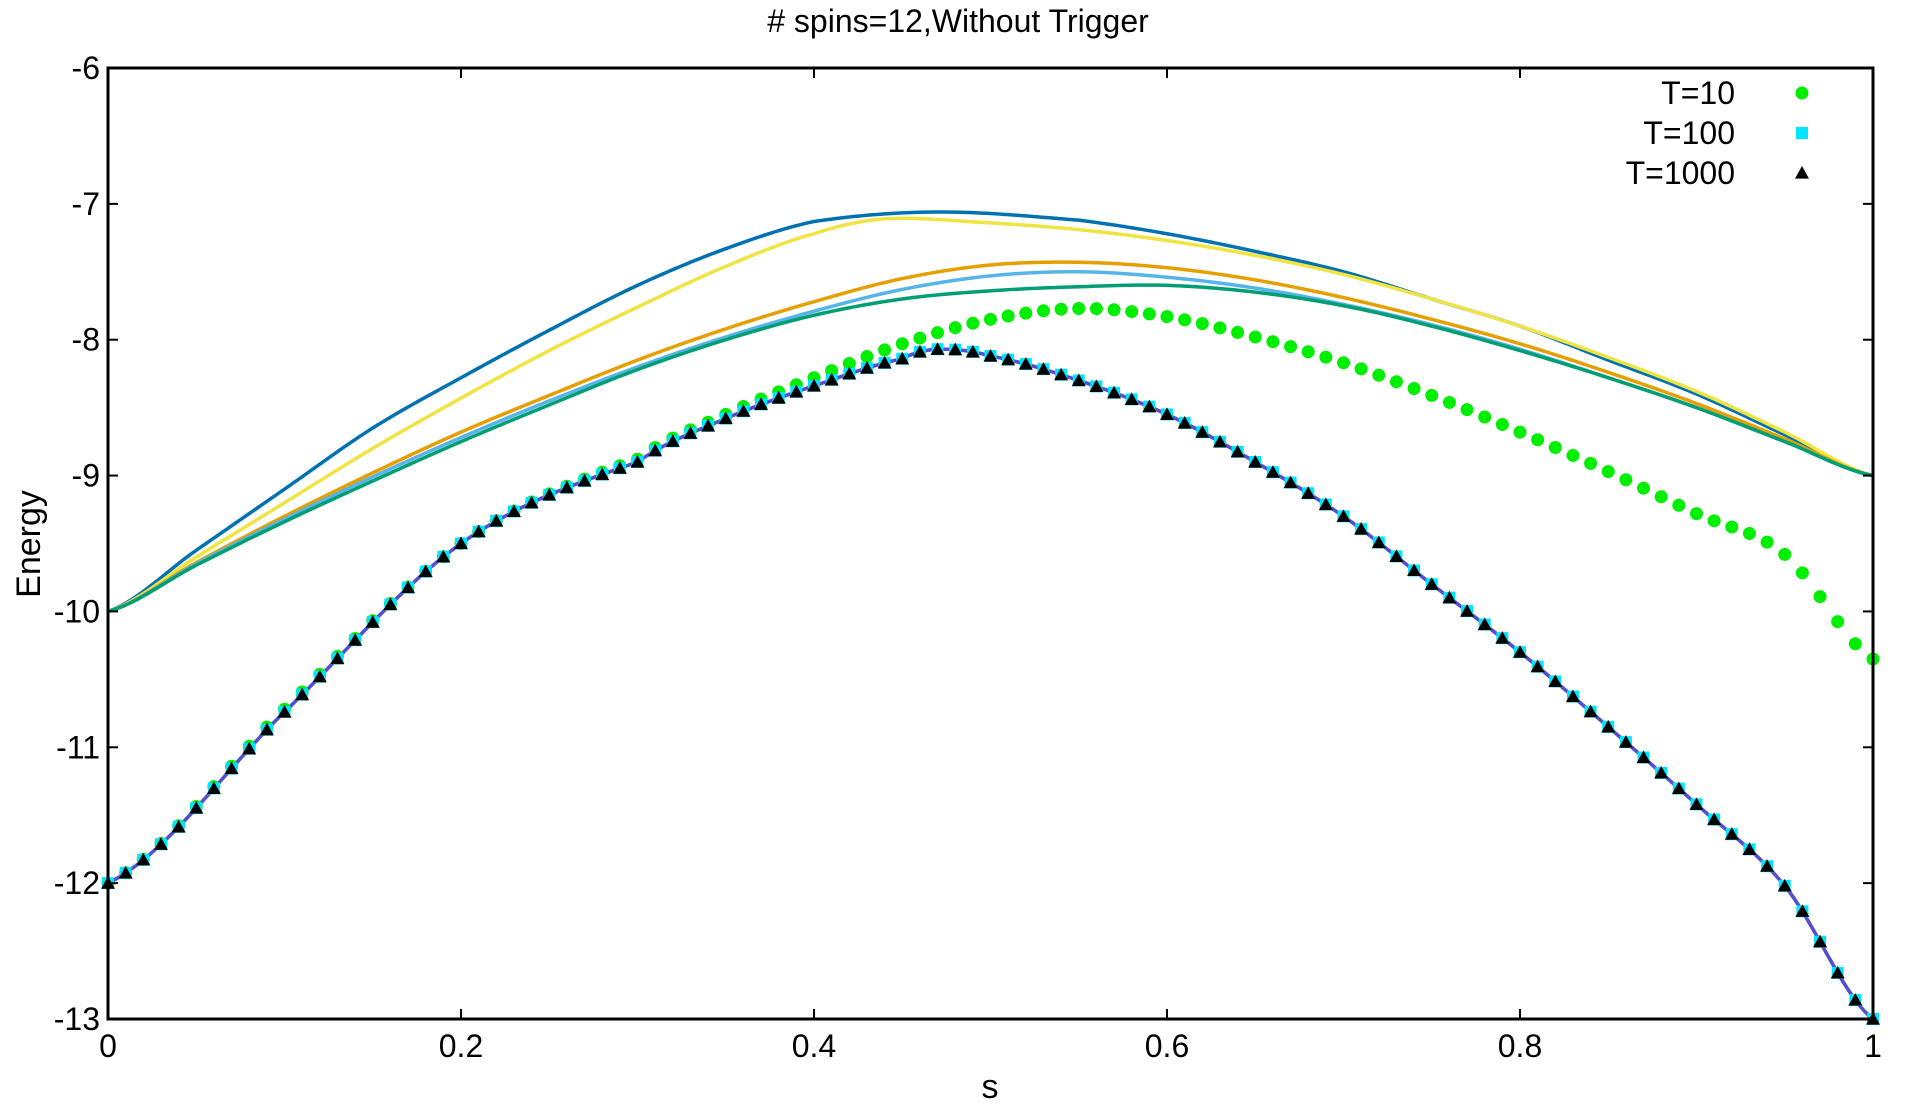 The width and height of the screenshot is (1916, 1106). What do you see at coordinates (990, 1087) in the screenshot?
I see `x-axis-label: s` at bounding box center [990, 1087].